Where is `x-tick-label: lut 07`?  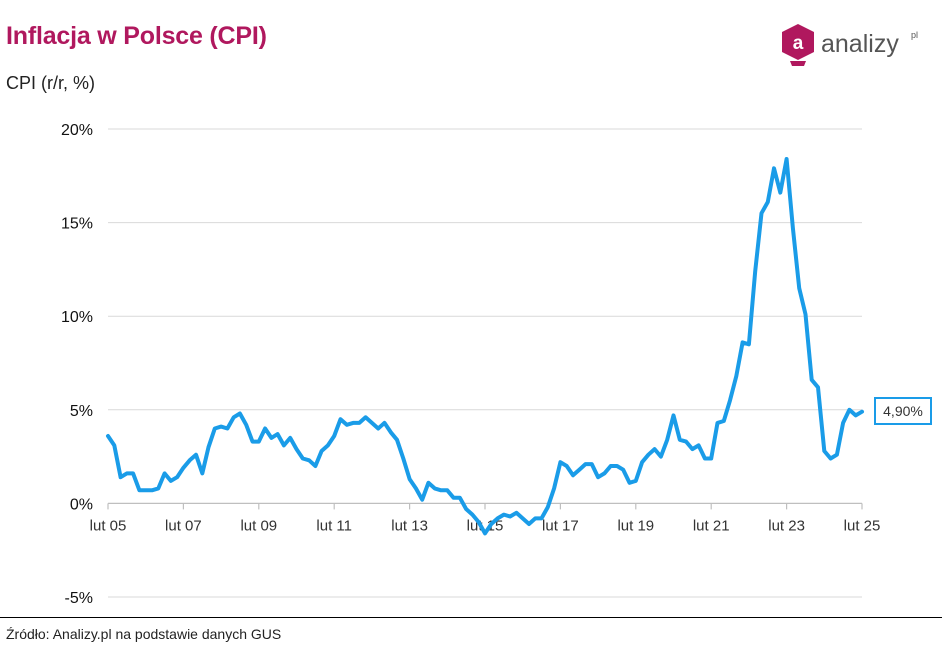
x-tick-label: lut 07 is located at coordinates (183, 525).